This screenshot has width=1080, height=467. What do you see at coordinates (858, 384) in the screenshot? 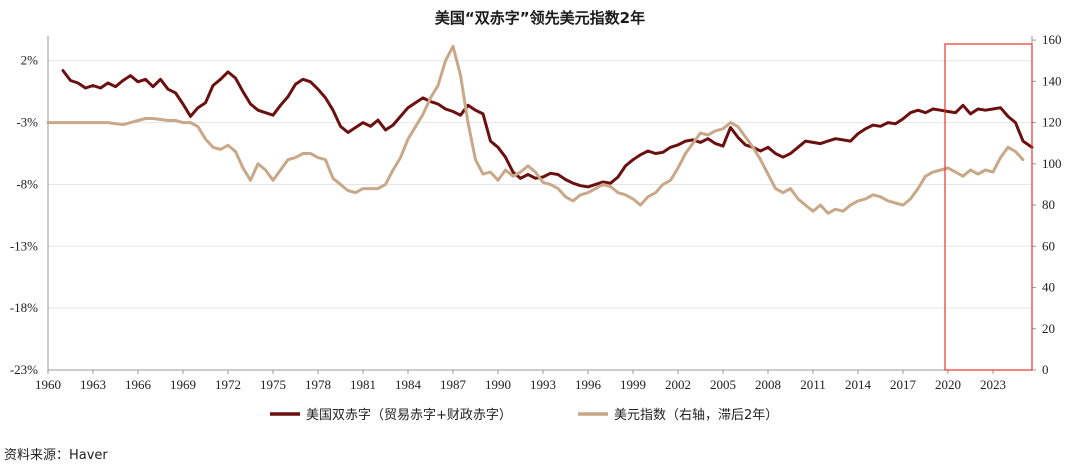
I see `x-tick-label: 2014` at bounding box center [858, 384].